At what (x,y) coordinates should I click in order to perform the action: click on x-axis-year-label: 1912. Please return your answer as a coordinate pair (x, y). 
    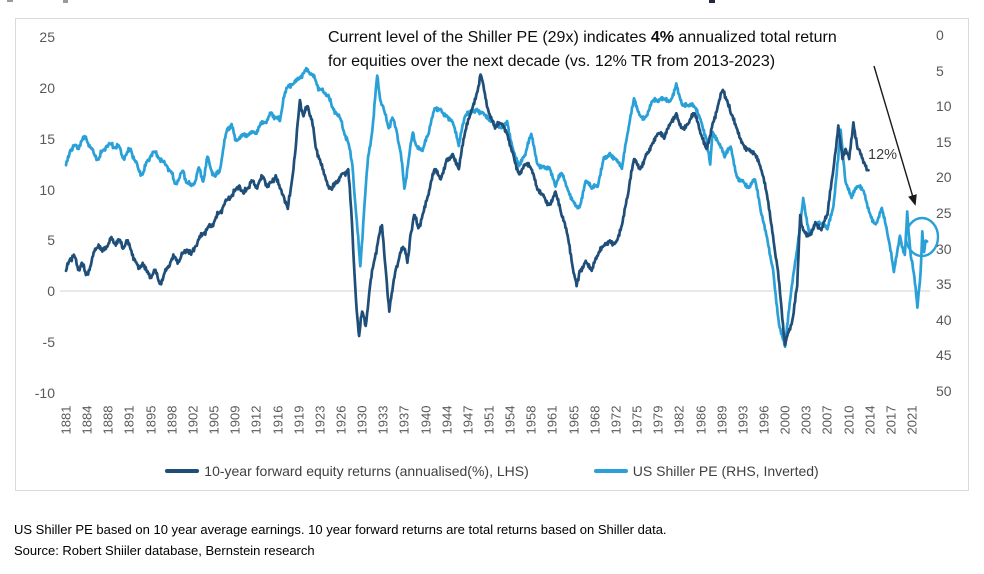
    Looking at the image, I should click on (256, 420).